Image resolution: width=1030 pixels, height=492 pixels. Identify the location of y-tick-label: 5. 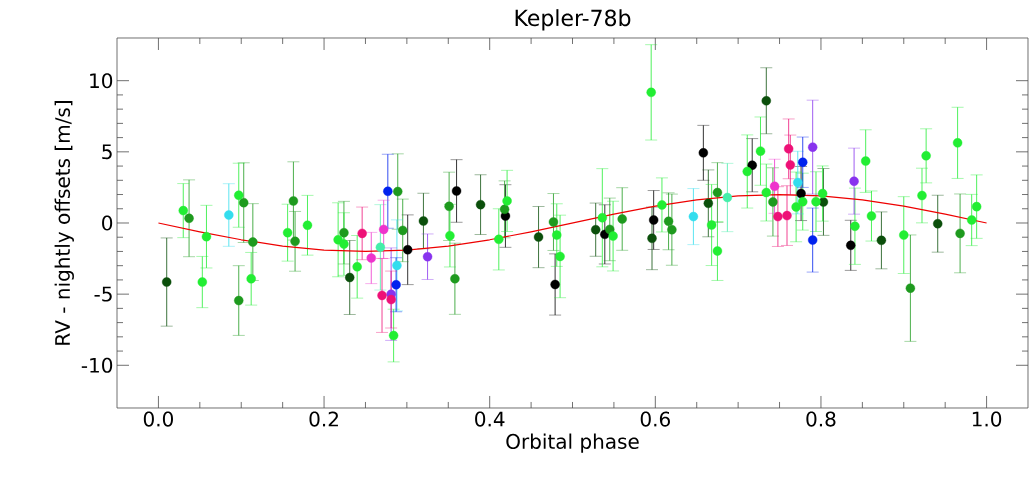
(107, 152).